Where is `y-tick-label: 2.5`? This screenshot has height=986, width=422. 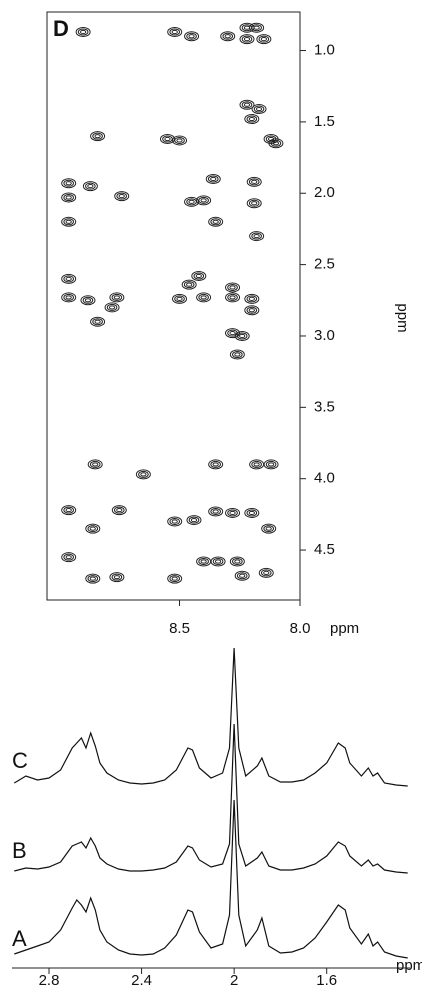 y-tick-label: 2.5 is located at coordinates (324, 264).